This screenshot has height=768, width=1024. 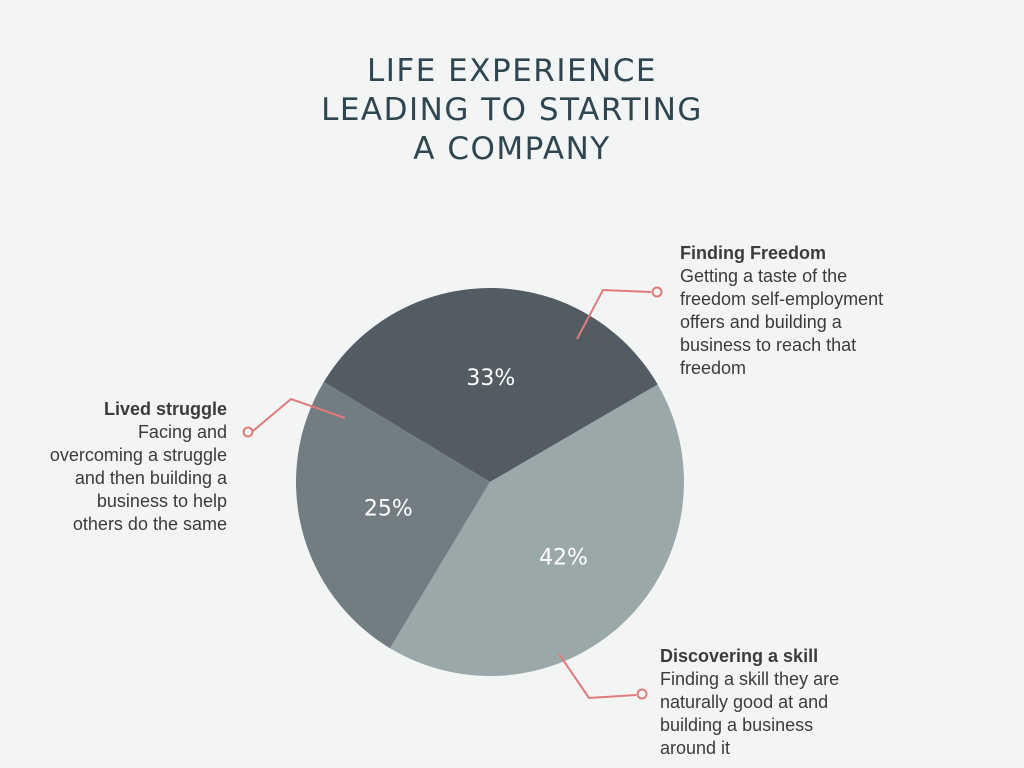 What do you see at coordinates (563, 558) in the screenshot?
I see `pie-label-discovering-a-skill: 42%` at bounding box center [563, 558].